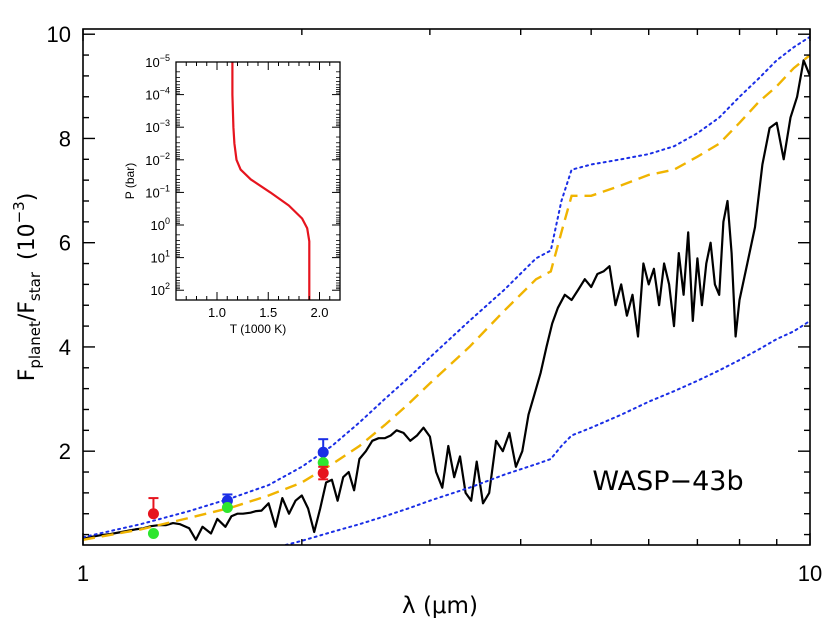  What do you see at coordinates (157, 126) in the screenshot?
I see `inset-y-tick-label: 10⁻³` at bounding box center [157, 126].